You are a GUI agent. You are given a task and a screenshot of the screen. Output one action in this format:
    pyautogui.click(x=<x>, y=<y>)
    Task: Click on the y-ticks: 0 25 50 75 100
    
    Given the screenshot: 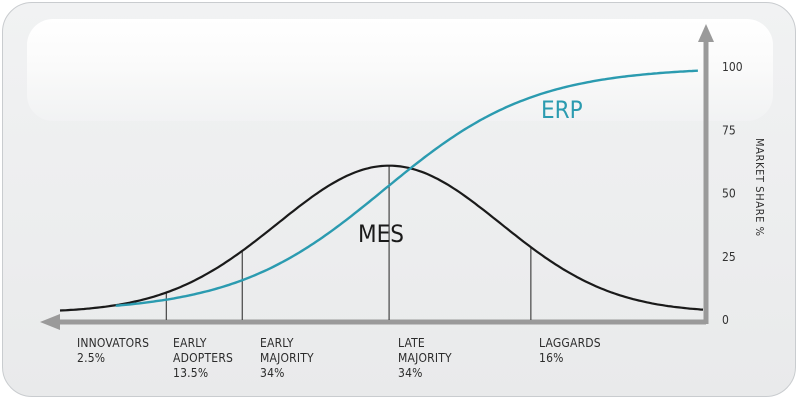 What is the action you would take?
    pyautogui.click(x=732, y=193)
    